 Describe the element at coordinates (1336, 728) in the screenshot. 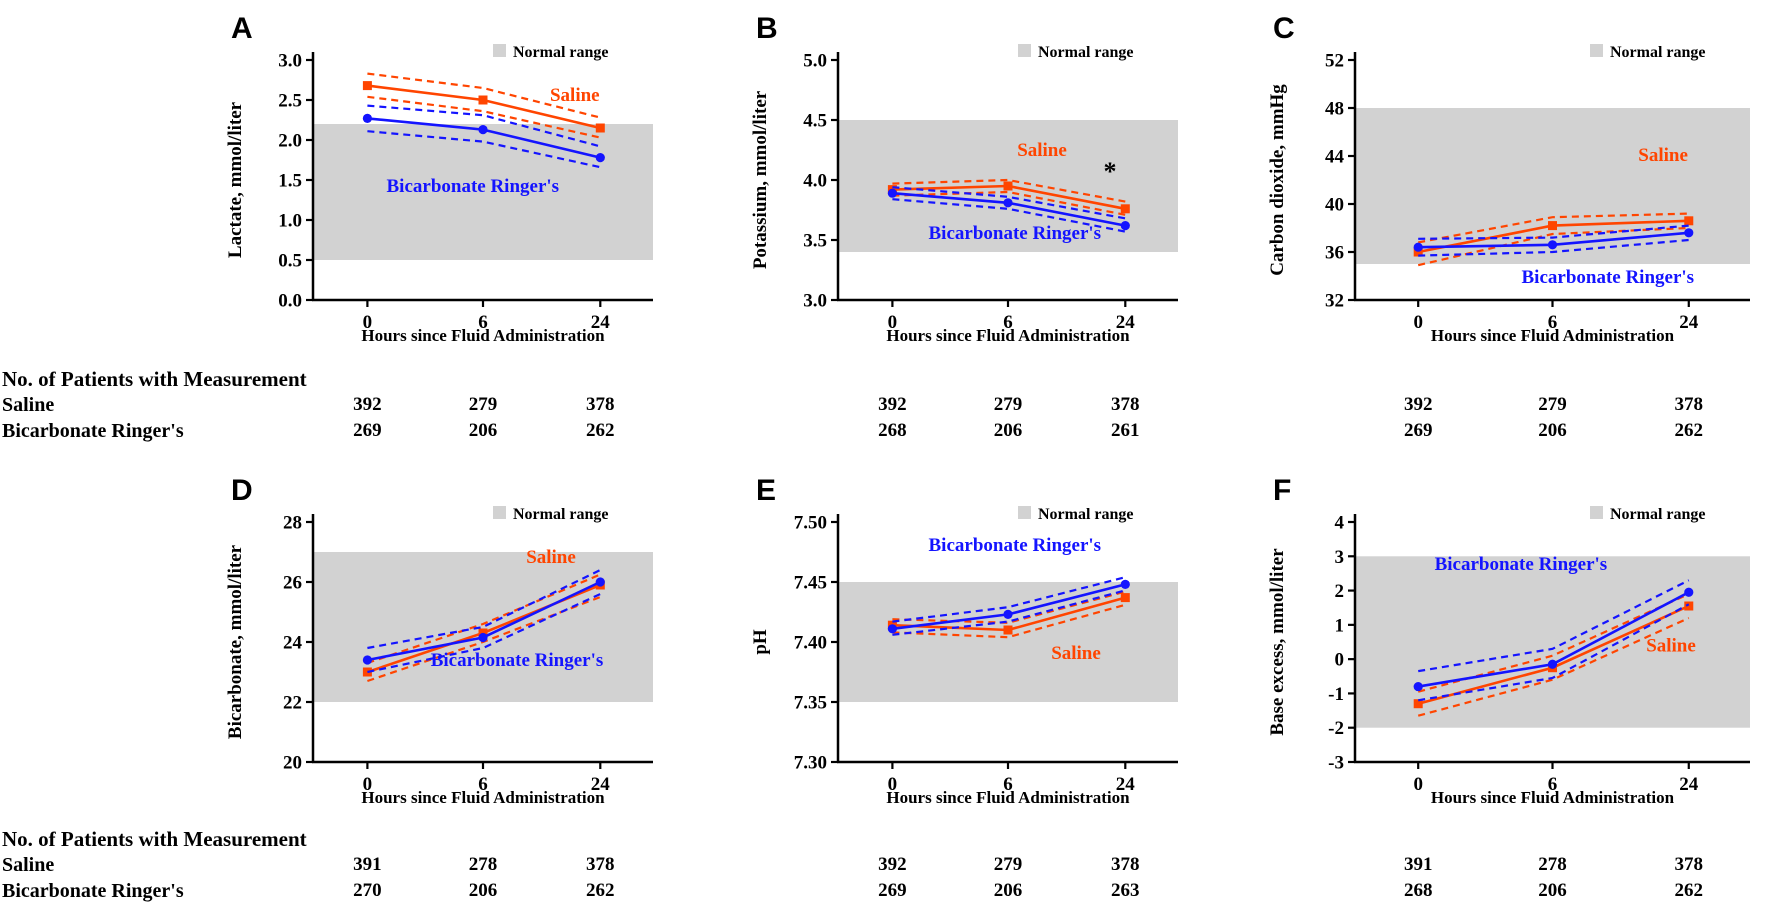

I see `y-tick-label: -2` at that location.